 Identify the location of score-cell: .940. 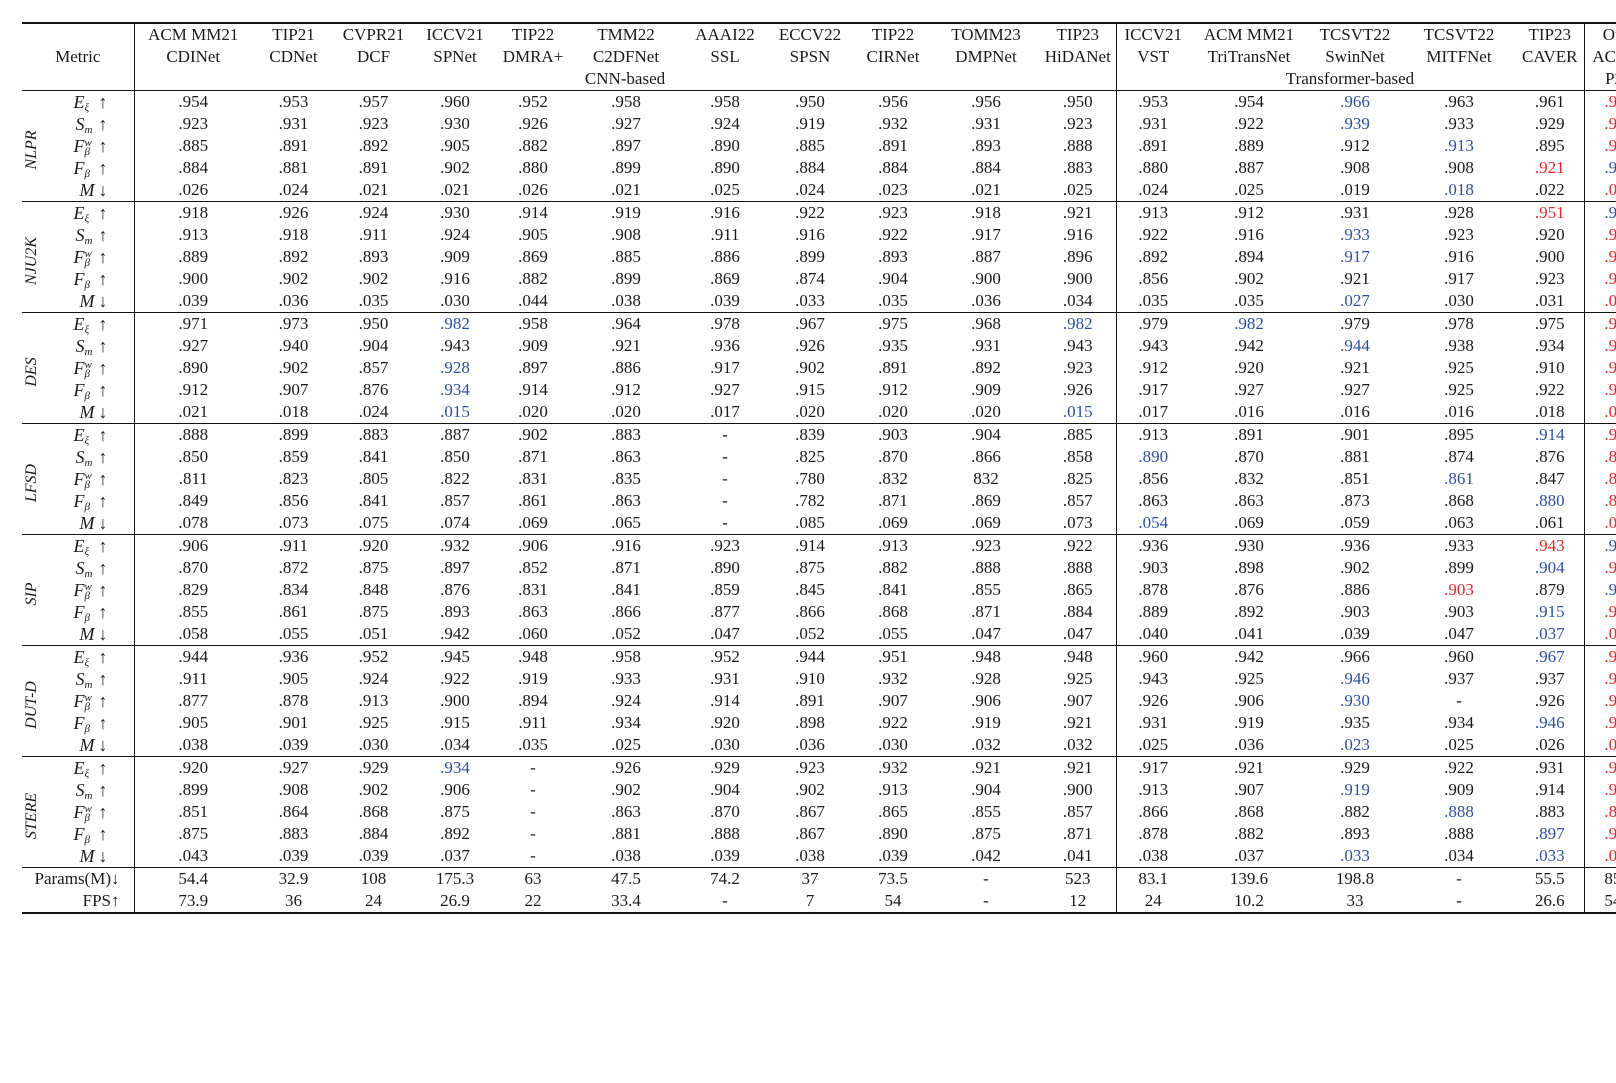
(293, 345).